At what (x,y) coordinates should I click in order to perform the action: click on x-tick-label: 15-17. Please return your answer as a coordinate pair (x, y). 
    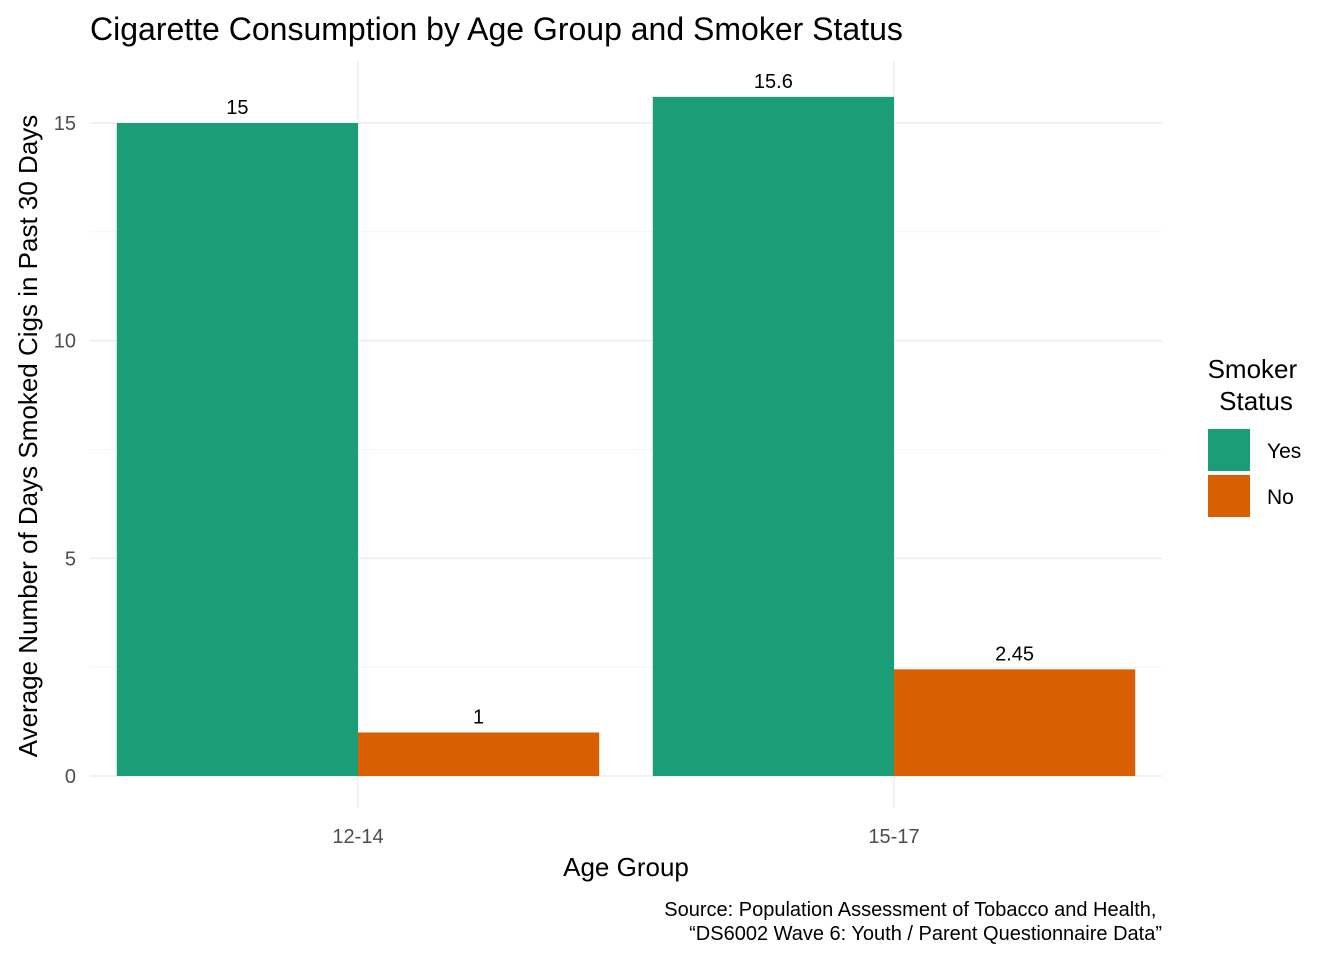
    Looking at the image, I should click on (893, 837).